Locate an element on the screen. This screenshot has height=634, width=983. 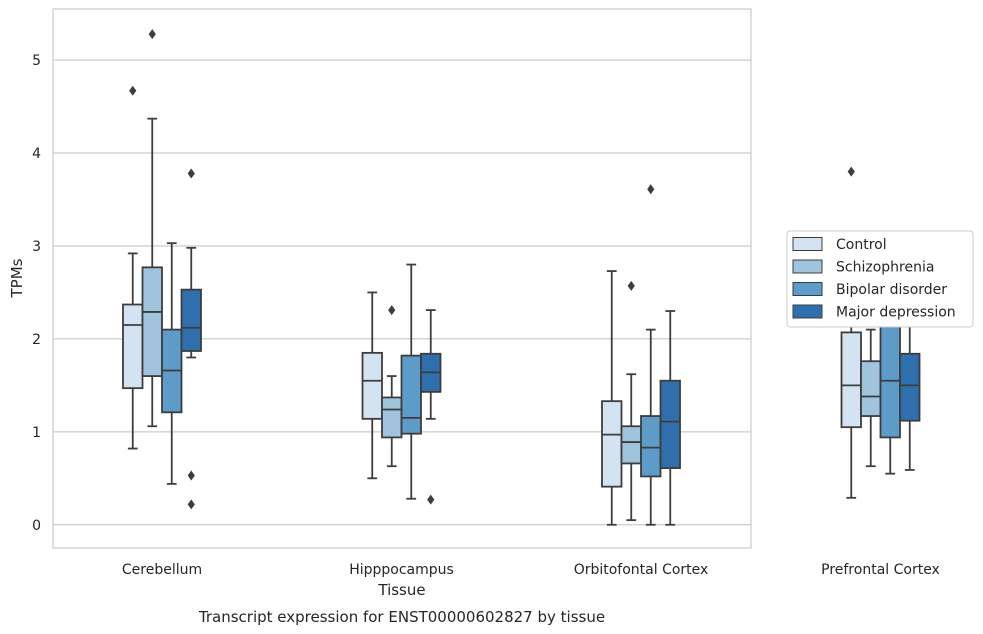
x-tick-label: Hipppocampus is located at coordinates (401, 570).